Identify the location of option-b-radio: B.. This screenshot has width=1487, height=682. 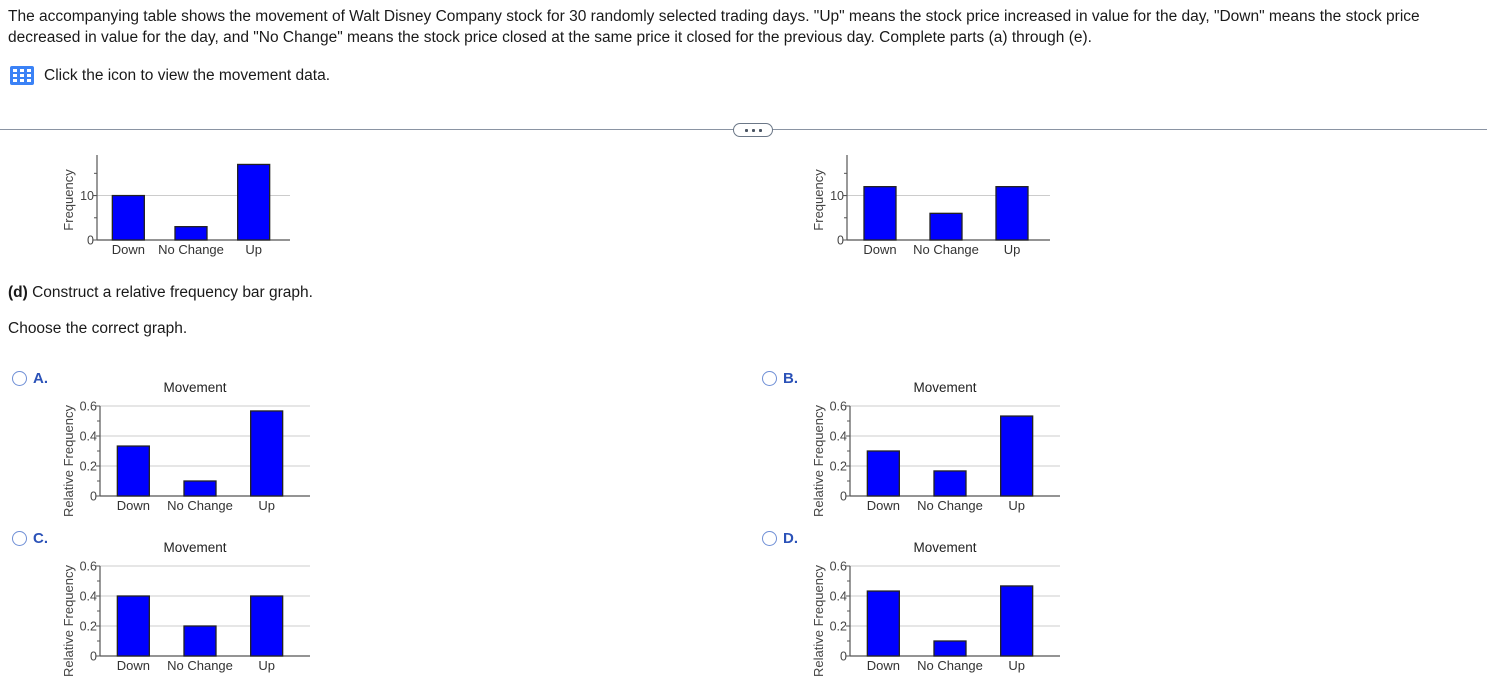
(780, 378).